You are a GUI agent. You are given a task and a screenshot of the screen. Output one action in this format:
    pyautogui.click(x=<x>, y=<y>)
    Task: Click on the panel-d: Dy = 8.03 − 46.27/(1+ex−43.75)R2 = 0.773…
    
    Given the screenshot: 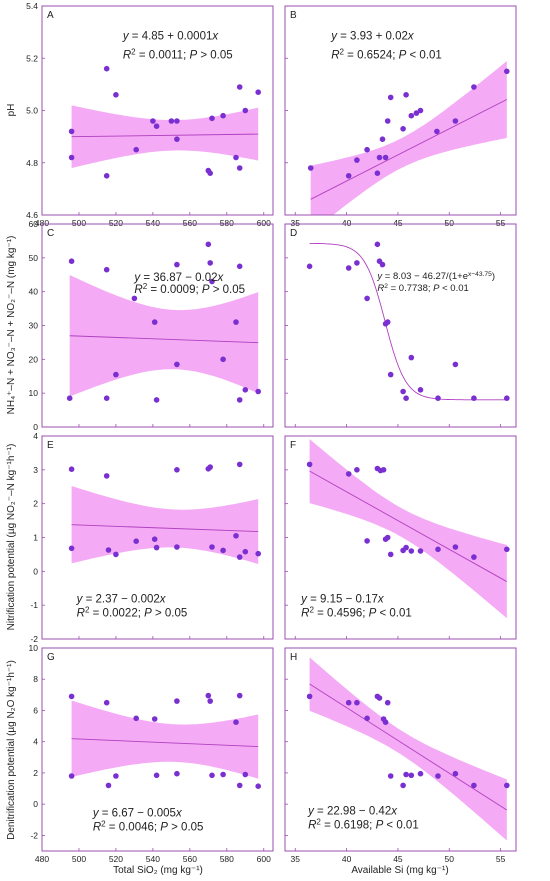 What is the action you would take?
    pyautogui.click(x=400, y=325)
    